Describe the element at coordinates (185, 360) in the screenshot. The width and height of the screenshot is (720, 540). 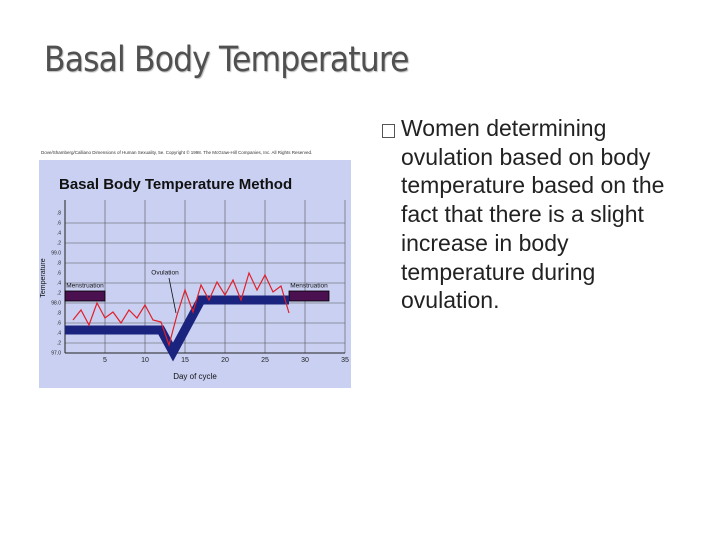
I see `x-tick-label: 15` at that location.